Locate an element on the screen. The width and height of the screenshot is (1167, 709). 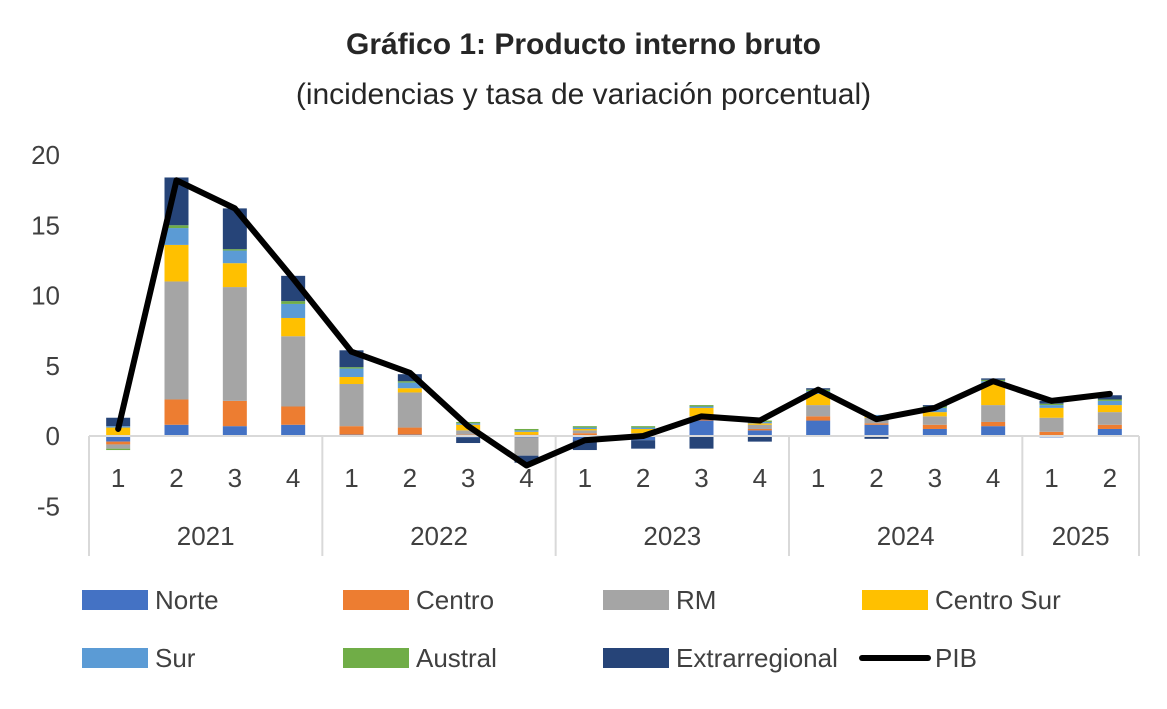
x-group-label: 2025 is located at coordinates (1081, 536).